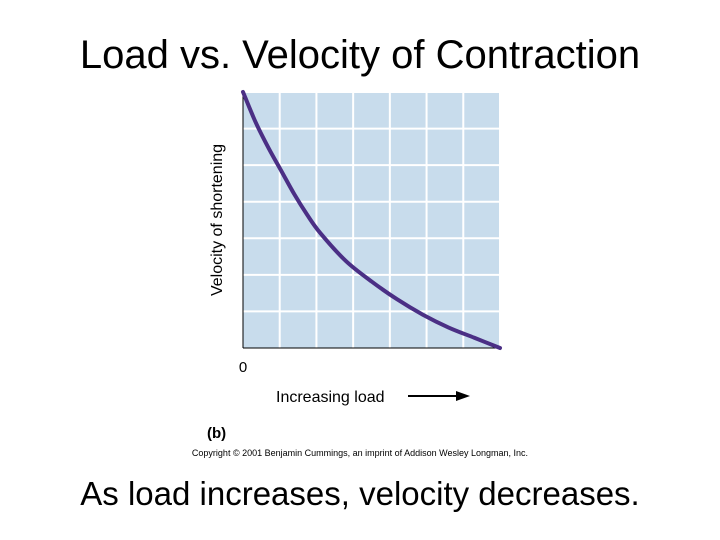  What do you see at coordinates (217, 220) in the screenshot?
I see `y-axis-label: Velocity of shortening` at bounding box center [217, 220].